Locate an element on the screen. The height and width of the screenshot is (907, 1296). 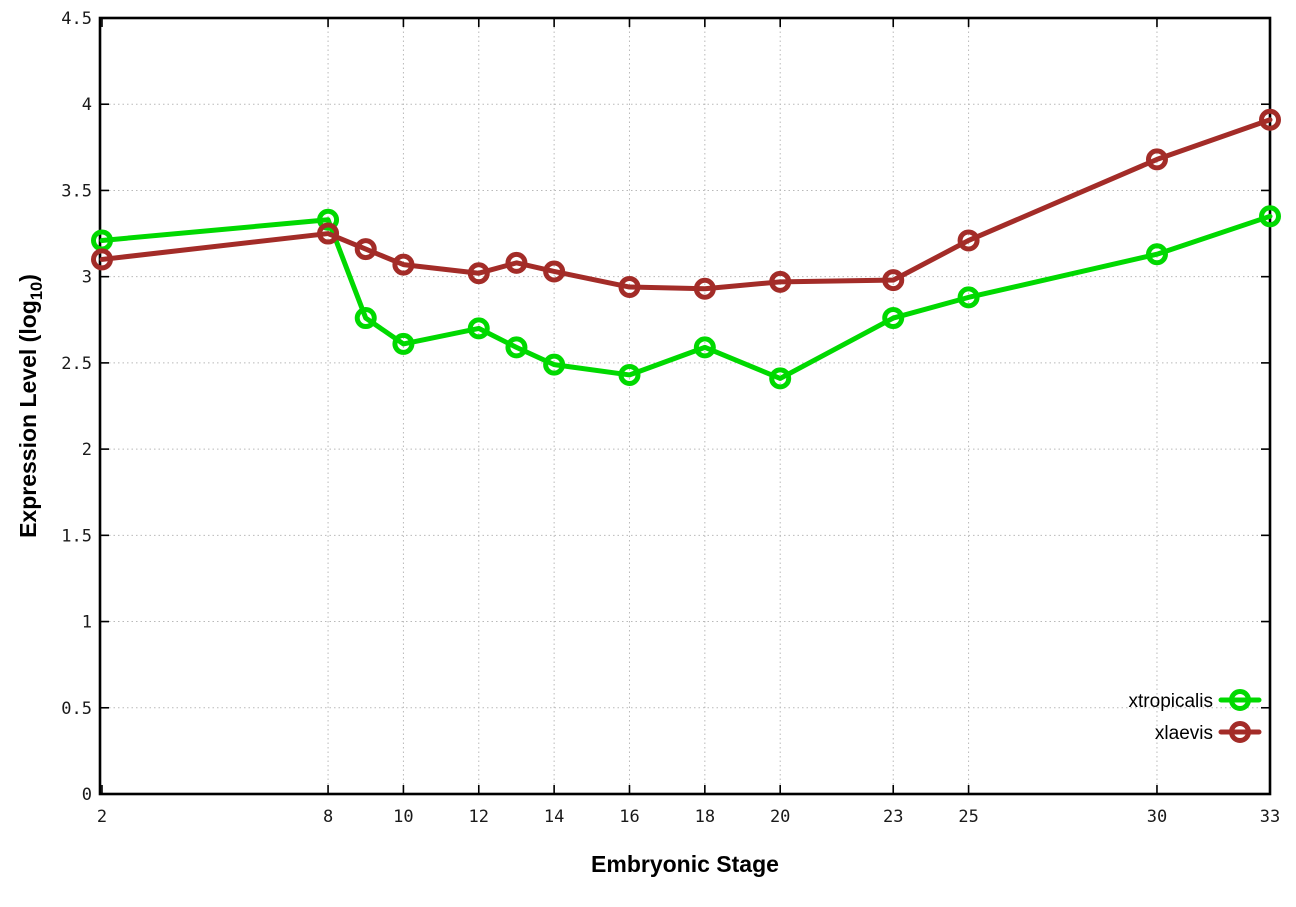
legend-label-xlaevis: xlaevis is located at coordinates (1184, 733).